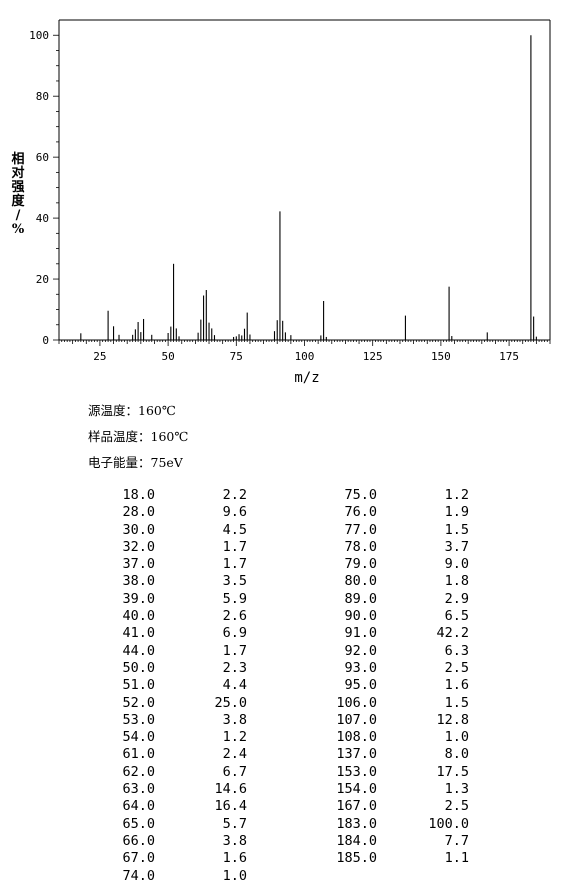  What do you see at coordinates (452, 771) in the screenshot?
I see `abundance-value: 17.5` at bounding box center [452, 771].